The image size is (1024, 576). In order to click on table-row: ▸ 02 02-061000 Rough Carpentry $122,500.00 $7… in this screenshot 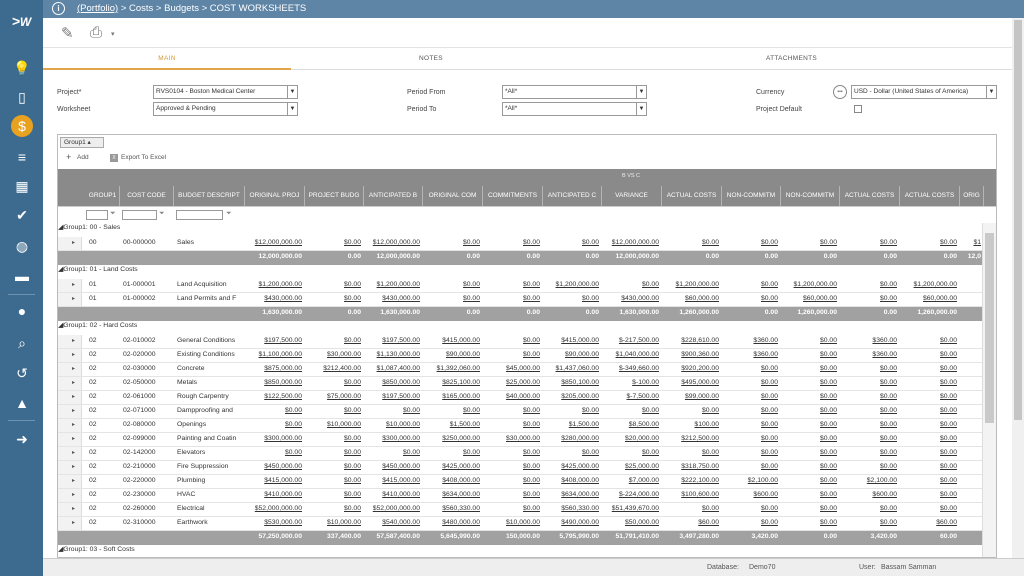, I will do `click(521, 398)`.